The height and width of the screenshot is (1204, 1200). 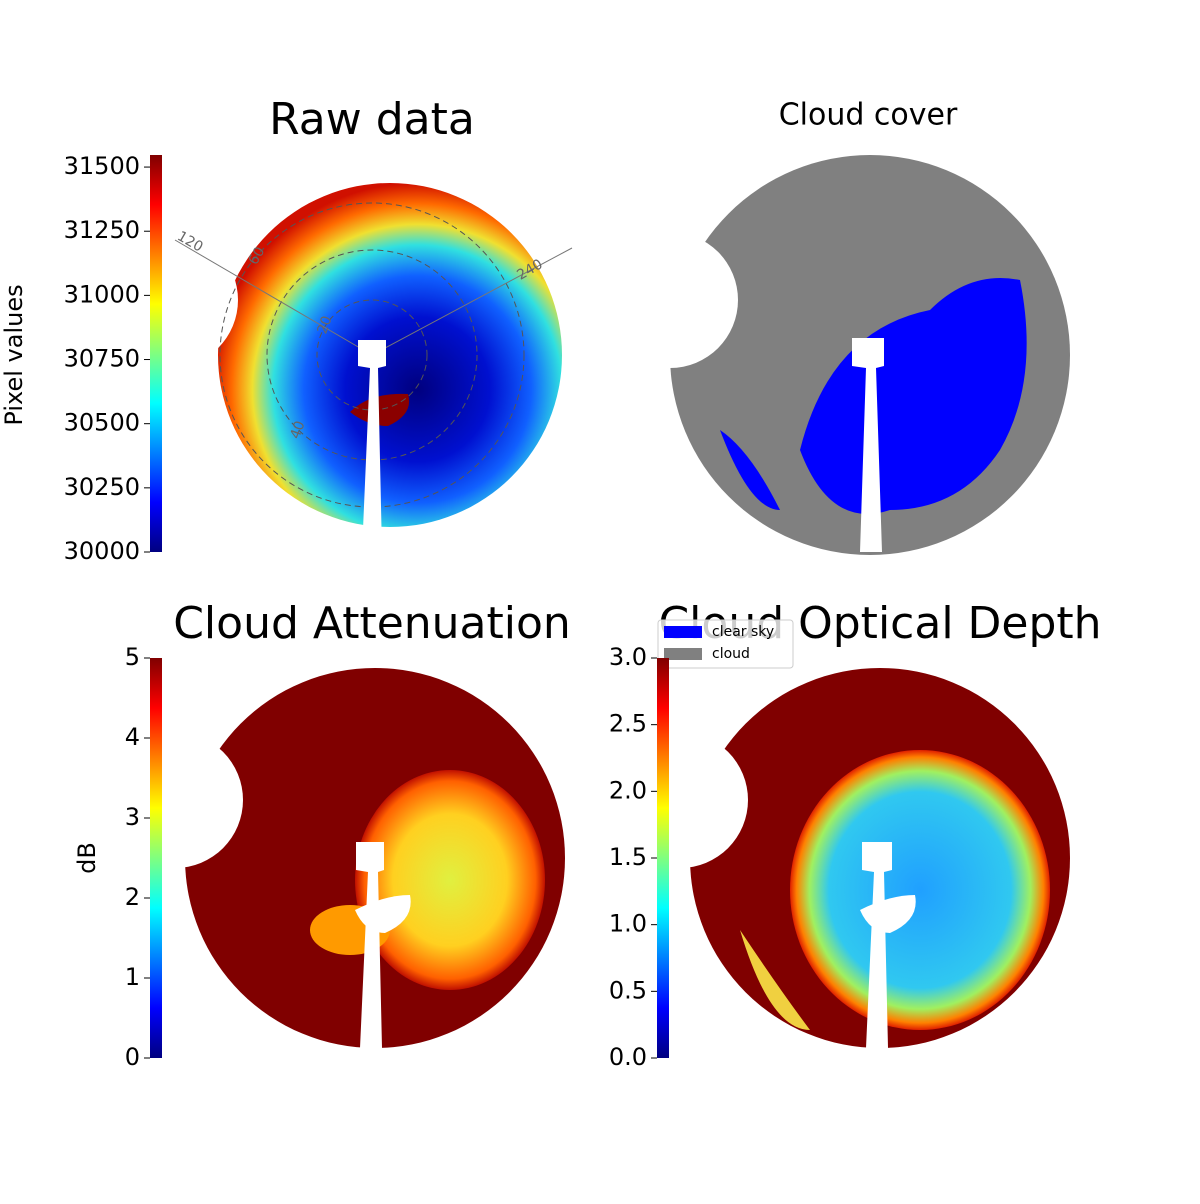 What do you see at coordinates (102, 294) in the screenshot?
I see `colorbar-tick-label: 31000` at bounding box center [102, 294].